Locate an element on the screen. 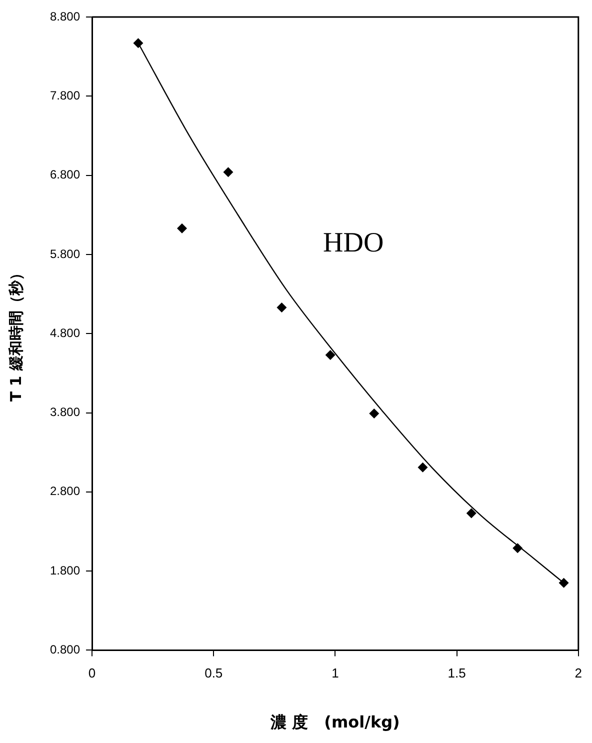  y-tick-label: 8.800 is located at coordinates (65, 16).